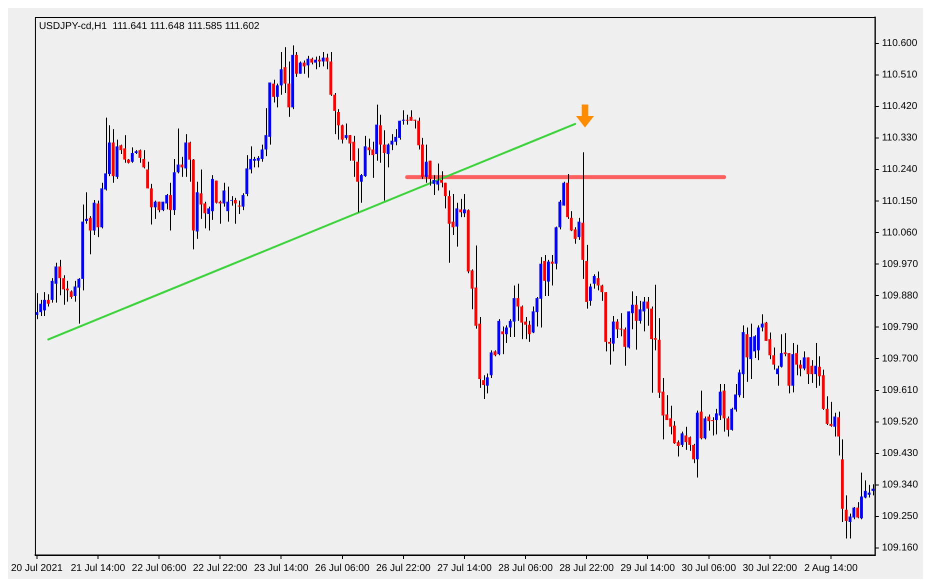  Describe the element at coordinates (900, 296) in the screenshot. I see `y-tick-label: 109.880` at that location.